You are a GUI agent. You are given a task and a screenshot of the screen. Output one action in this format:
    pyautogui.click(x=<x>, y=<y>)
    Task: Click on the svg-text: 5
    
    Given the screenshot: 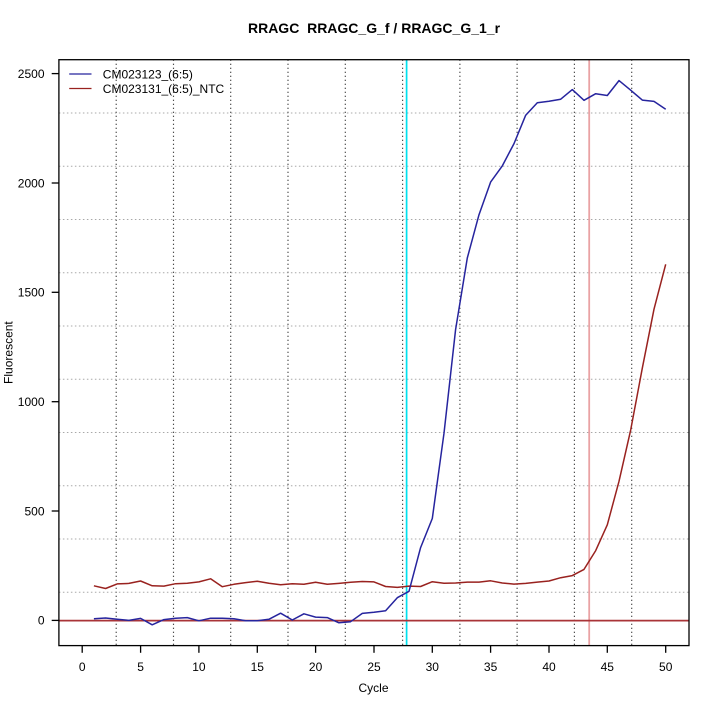 What is the action you would take?
    pyautogui.click(x=140, y=667)
    